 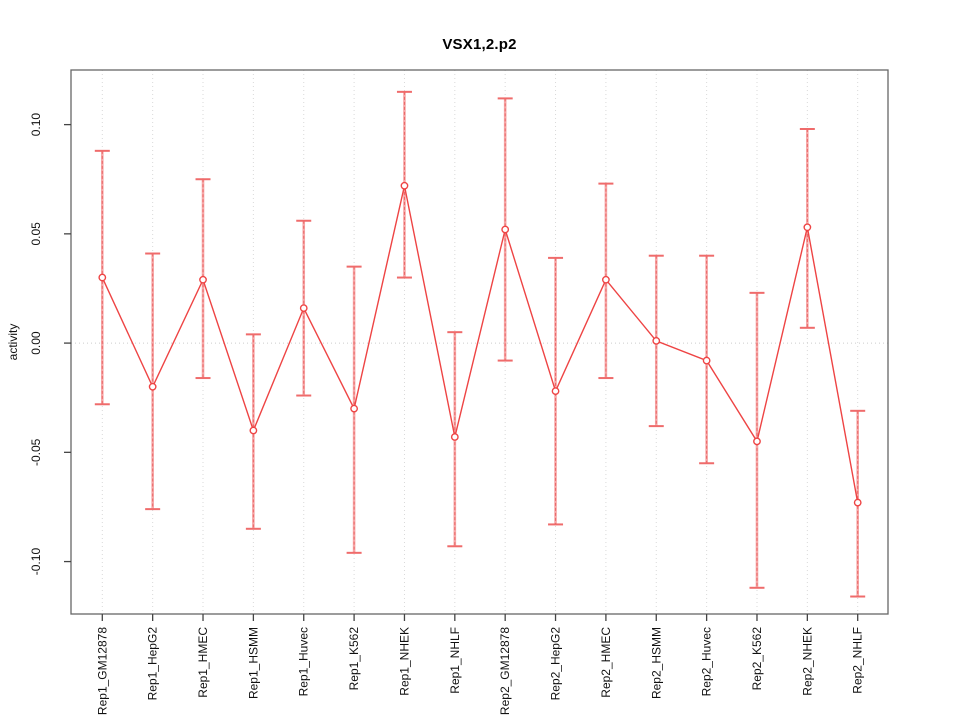 What do you see at coordinates (304, 661) in the screenshot?
I see `x-tick-label: Rep1_Huvec` at bounding box center [304, 661].